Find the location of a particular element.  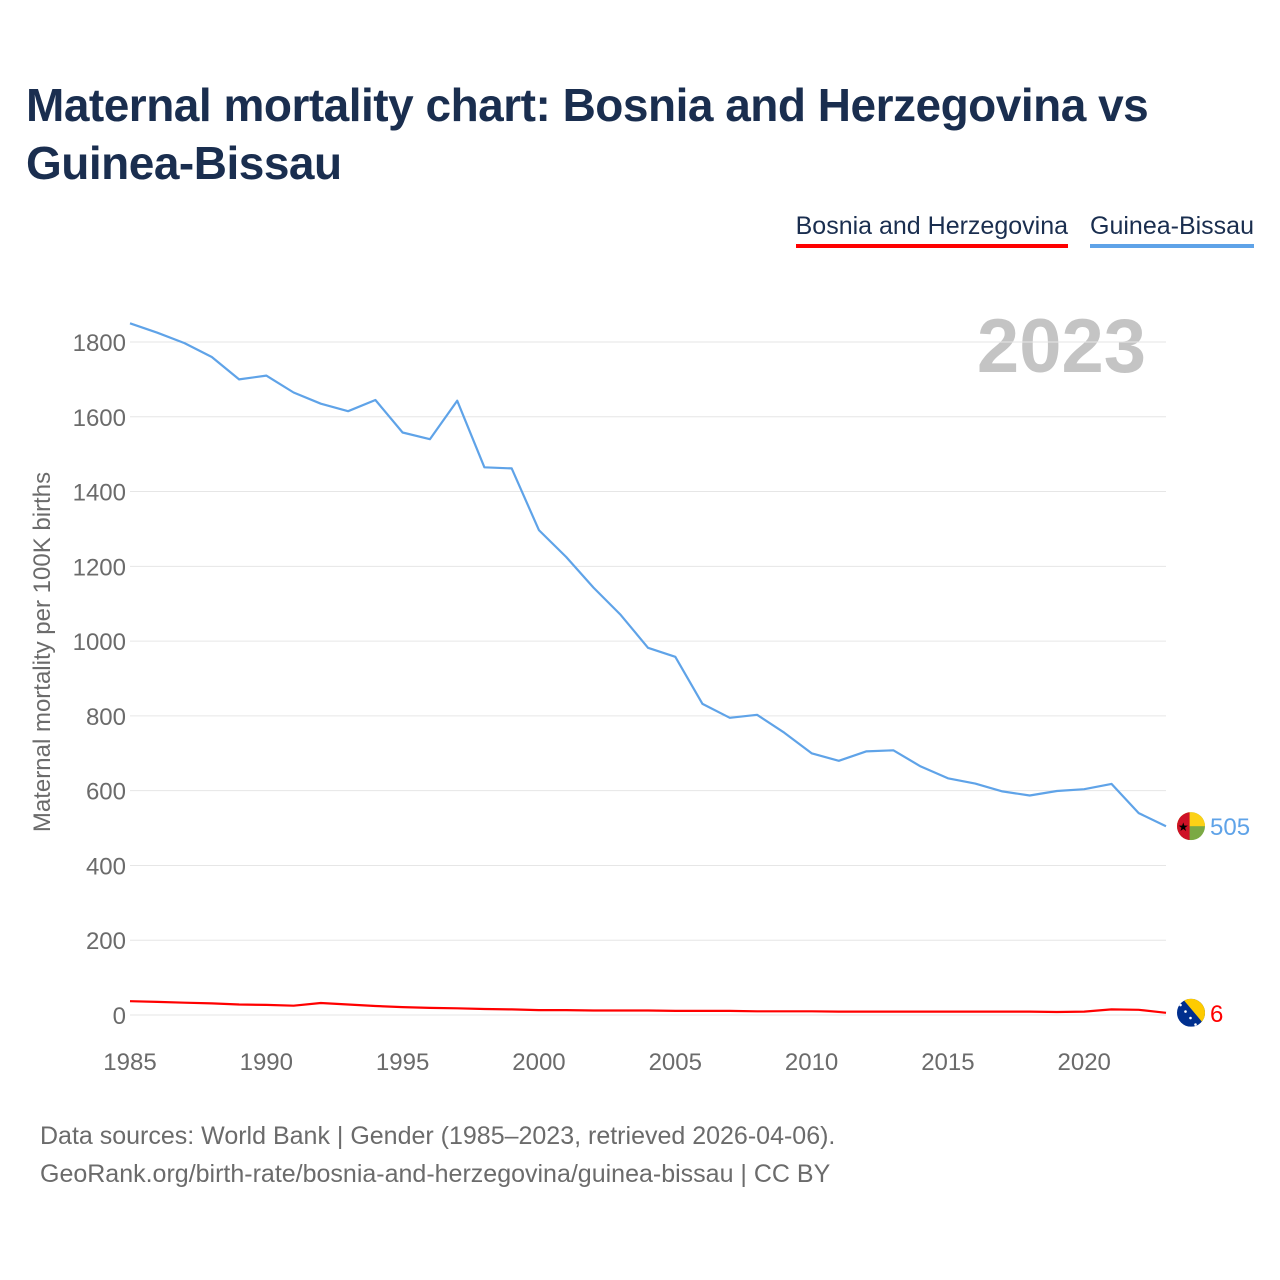

bosnia-flag-icon is located at coordinates (1191, 1012).